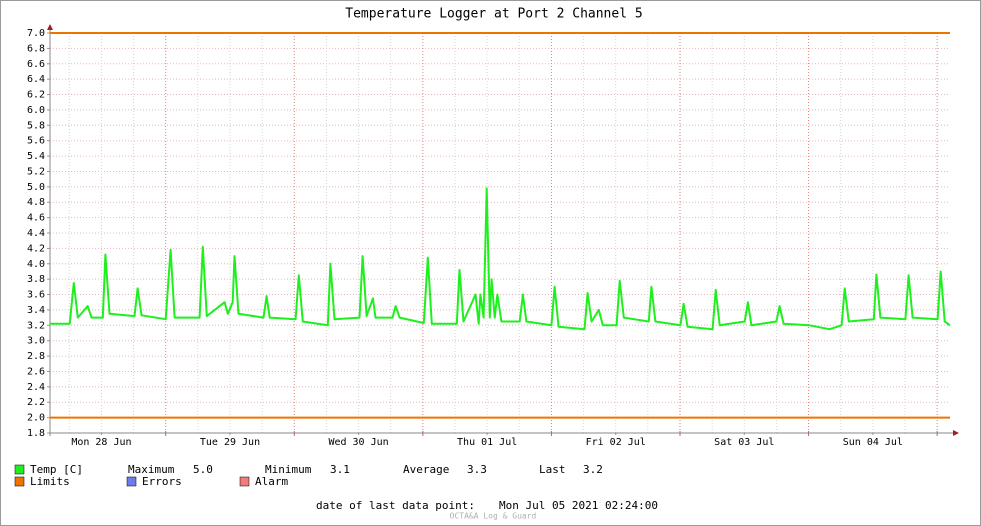  What do you see at coordinates (36, 310) in the screenshot?
I see `y-tick-label: 3.4` at bounding box center [36, 310].